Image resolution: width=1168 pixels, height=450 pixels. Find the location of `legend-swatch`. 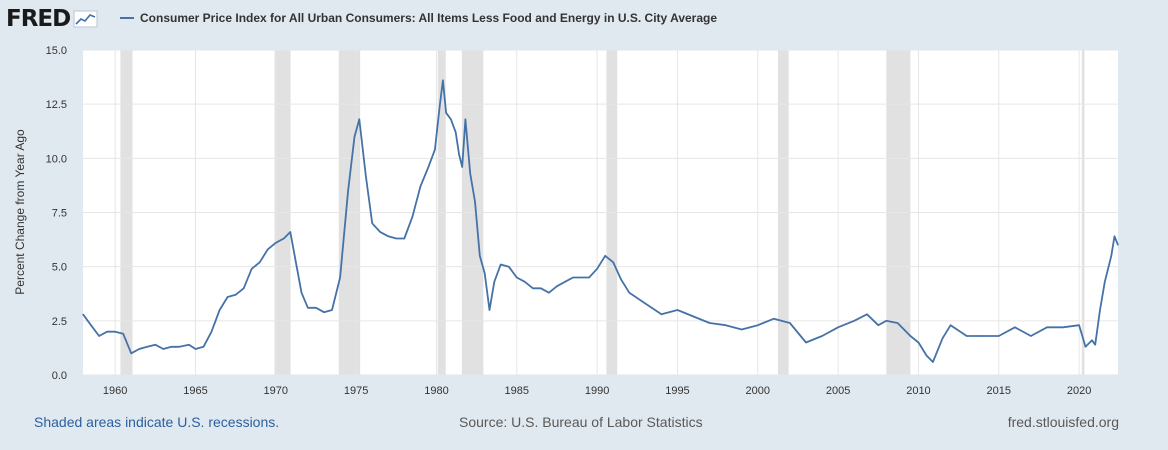

legend-swatch is located at coordinates (127, 18).